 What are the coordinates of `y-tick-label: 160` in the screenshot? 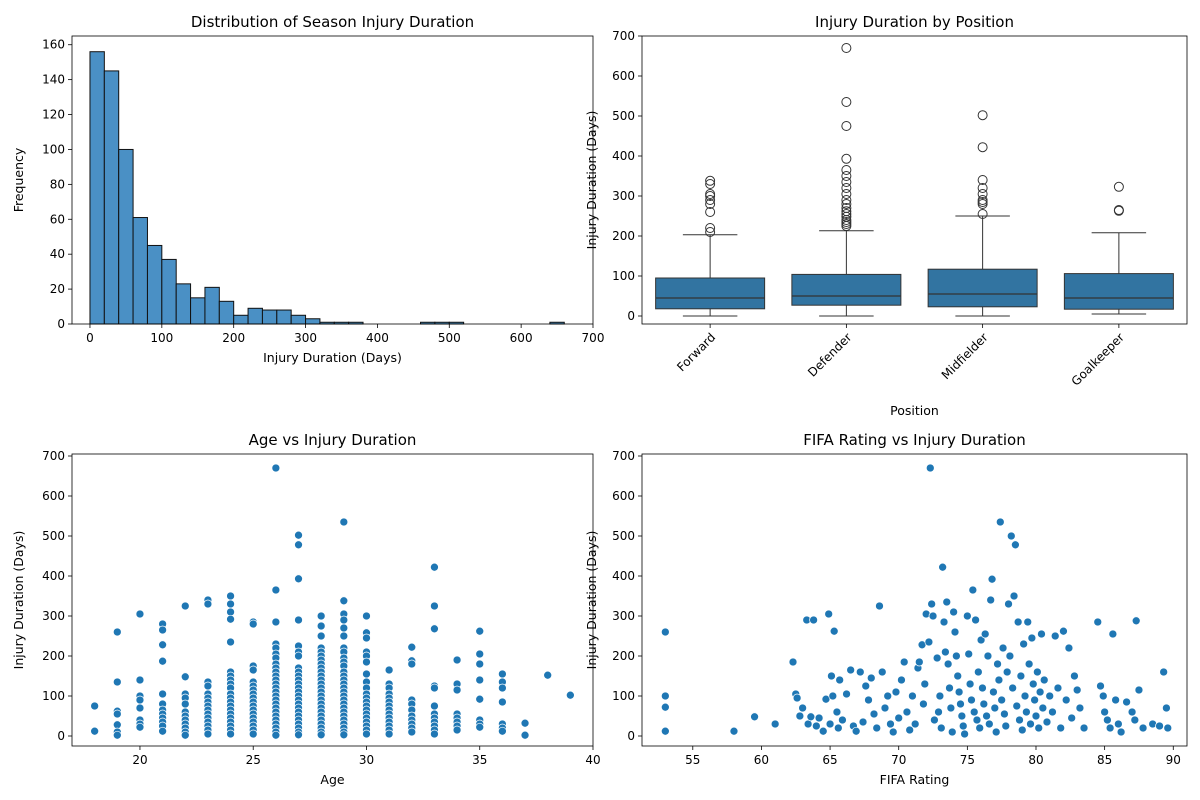 It's located at (53, 45).